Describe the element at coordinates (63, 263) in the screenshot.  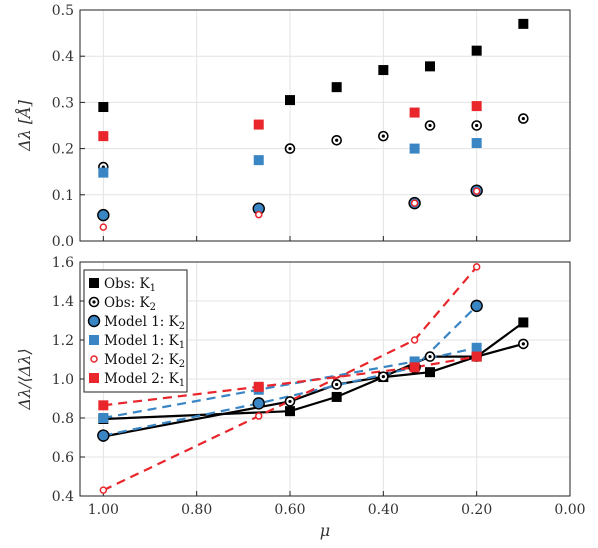
I see `panel-bottom-ytick-label-6: 1.6` at that location.